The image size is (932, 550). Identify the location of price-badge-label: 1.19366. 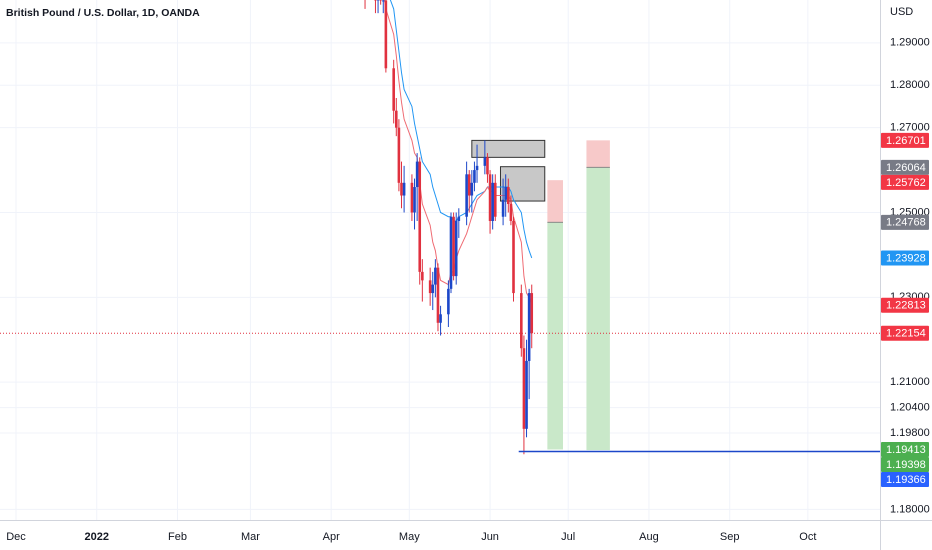
(906, 480).